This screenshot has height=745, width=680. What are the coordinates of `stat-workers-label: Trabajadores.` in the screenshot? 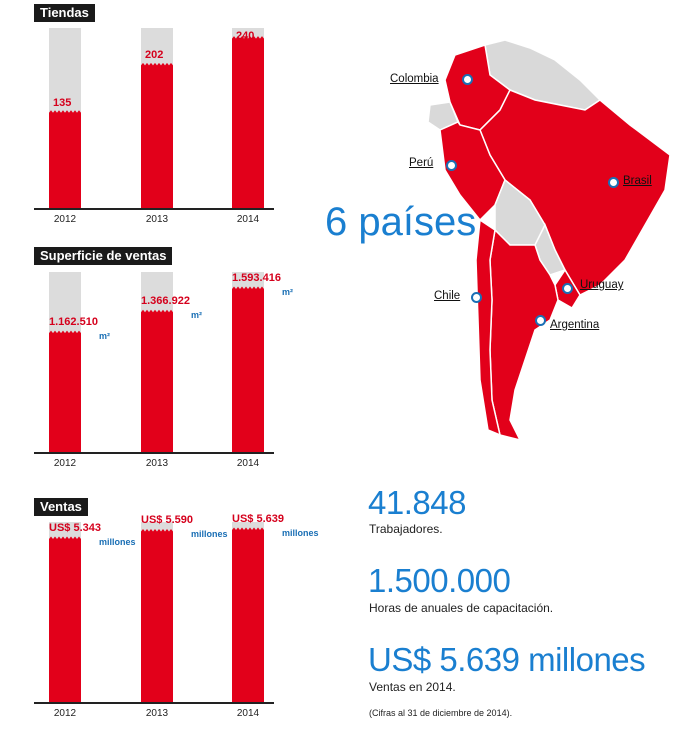 It's located at (406, 529).